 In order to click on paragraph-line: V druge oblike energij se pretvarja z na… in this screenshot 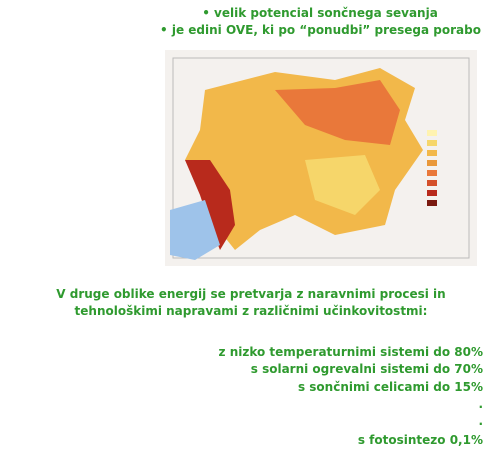, I will do `click(251, 294)`.